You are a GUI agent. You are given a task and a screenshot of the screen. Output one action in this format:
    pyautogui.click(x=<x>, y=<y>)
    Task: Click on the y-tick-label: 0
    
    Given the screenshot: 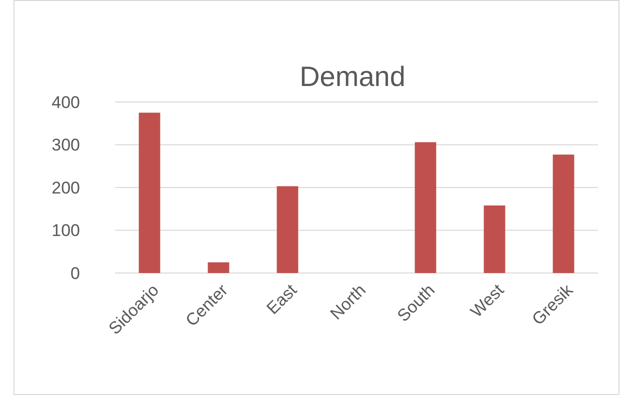 What is the action you would take?
    pyautogui.click(x=75, y=273)
    